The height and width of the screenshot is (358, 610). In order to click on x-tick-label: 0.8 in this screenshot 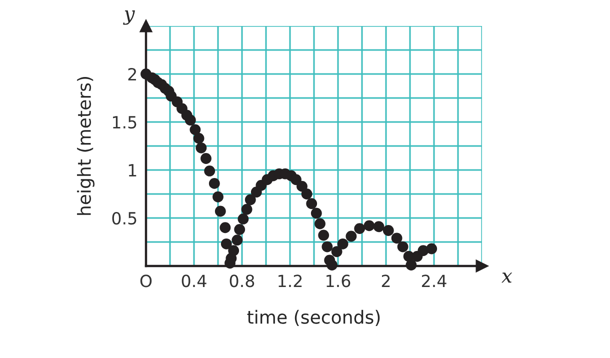, I will do `click(242, 281)`.